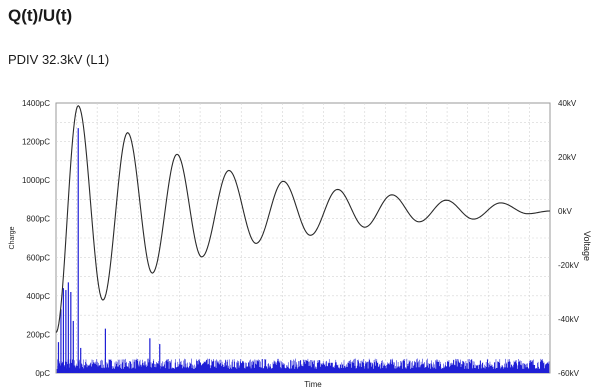  What do you see at coordinates (567, 157) in the screenshot?
I see `y2-tick-label: 20kV` at bounding box center [567, 157].